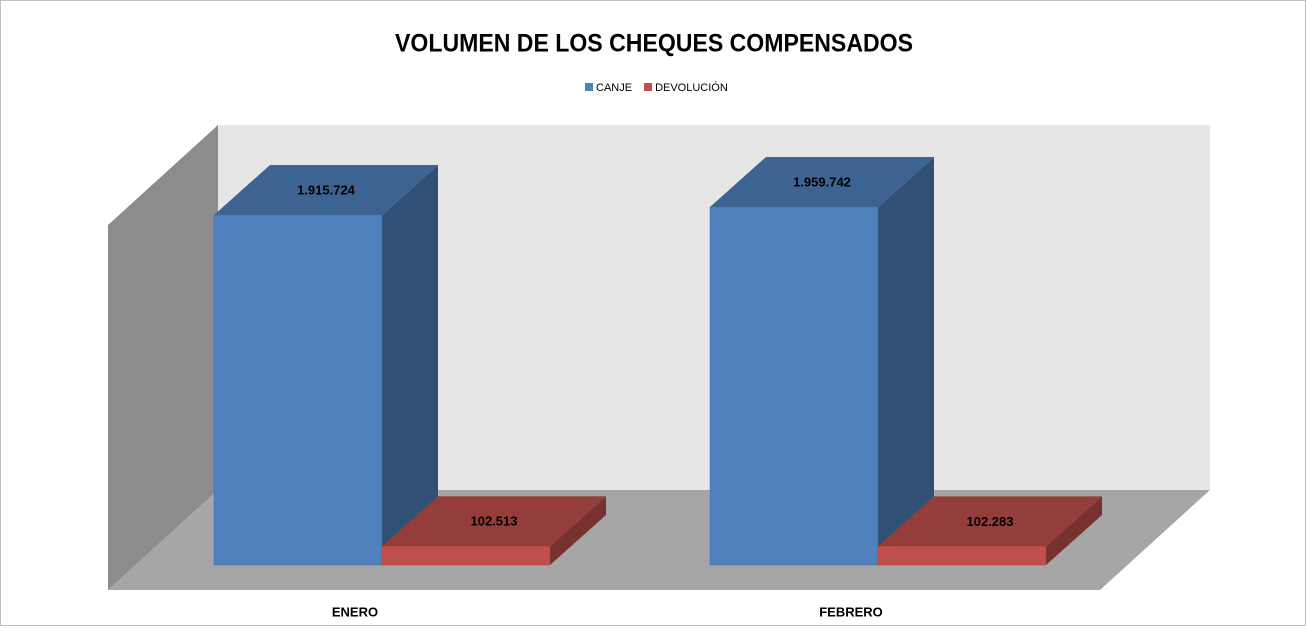 The height and width of the screenshot is (631, 1306). What do you see at coordinates (355, 611) in the screenshot?
I see `x-tick-label: ENERO` at bounding box center [355, 611].